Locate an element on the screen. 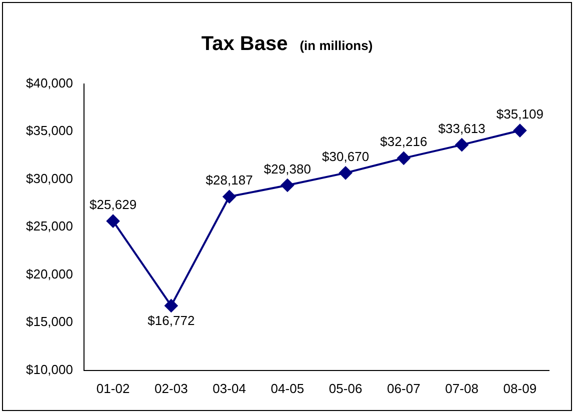 This screenshot has height=415, width=576. x-tick-label: 04-05 is located at coordinates (287, 388).